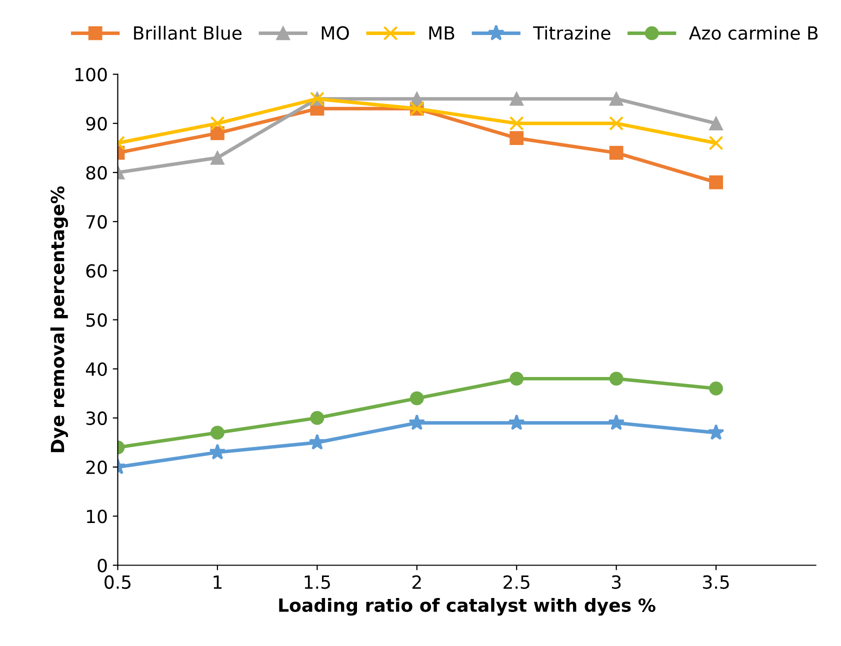 The height and width of the screenshot is (646, 841). What do you see at coordinates (96, 173) in the screenshot?
I see `y-tick-label: 80` at bounding box center [96, 173].